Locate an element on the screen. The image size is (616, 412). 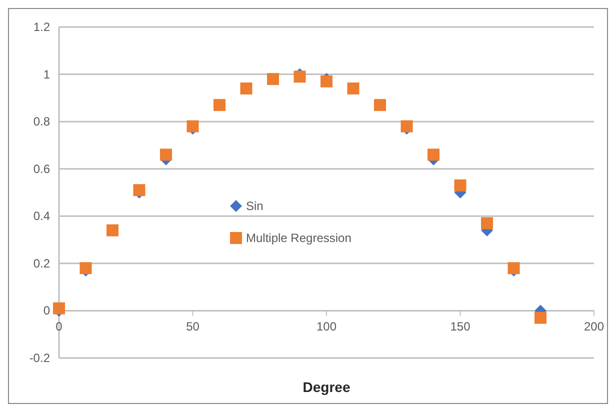
x-tick-label: 0 is located at coordinates (59, 327).